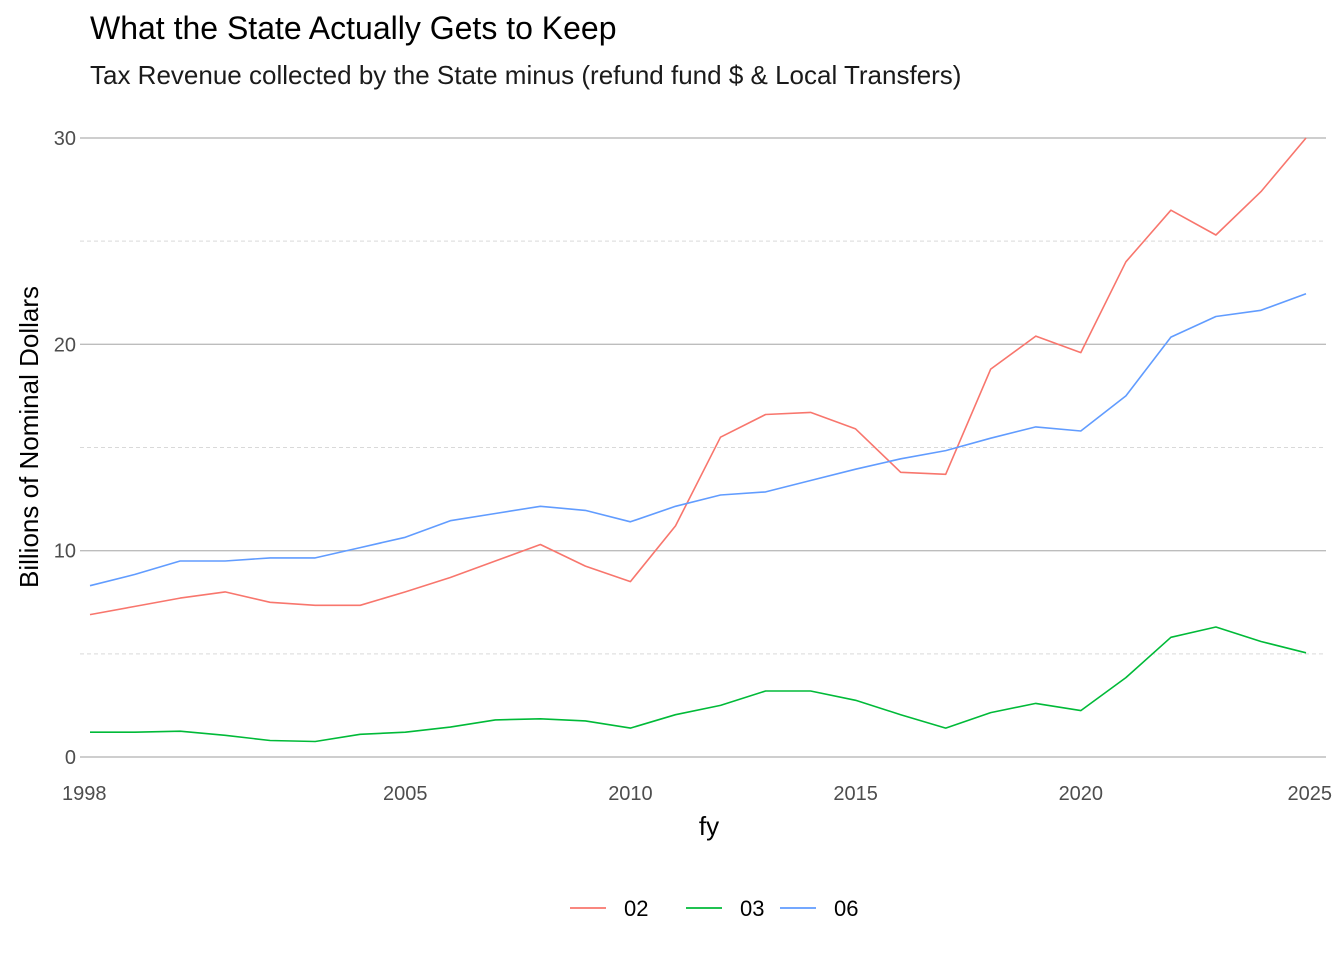 This screenshot has width=1344, height=960. What do you see at coordinates (697, 794) in the screenshot?
I see `x-axis-ticks: 1998 2005 2010 2015 2020 2025` at bounding box center [697, 794].